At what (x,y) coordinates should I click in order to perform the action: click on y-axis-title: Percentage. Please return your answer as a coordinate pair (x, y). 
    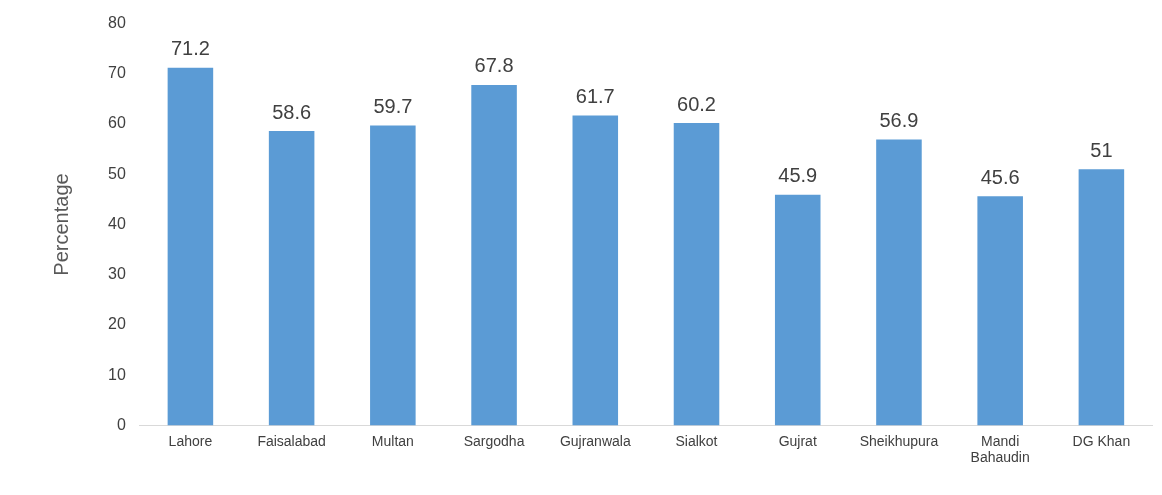
    Looking at the image, I should click on (60, 224).